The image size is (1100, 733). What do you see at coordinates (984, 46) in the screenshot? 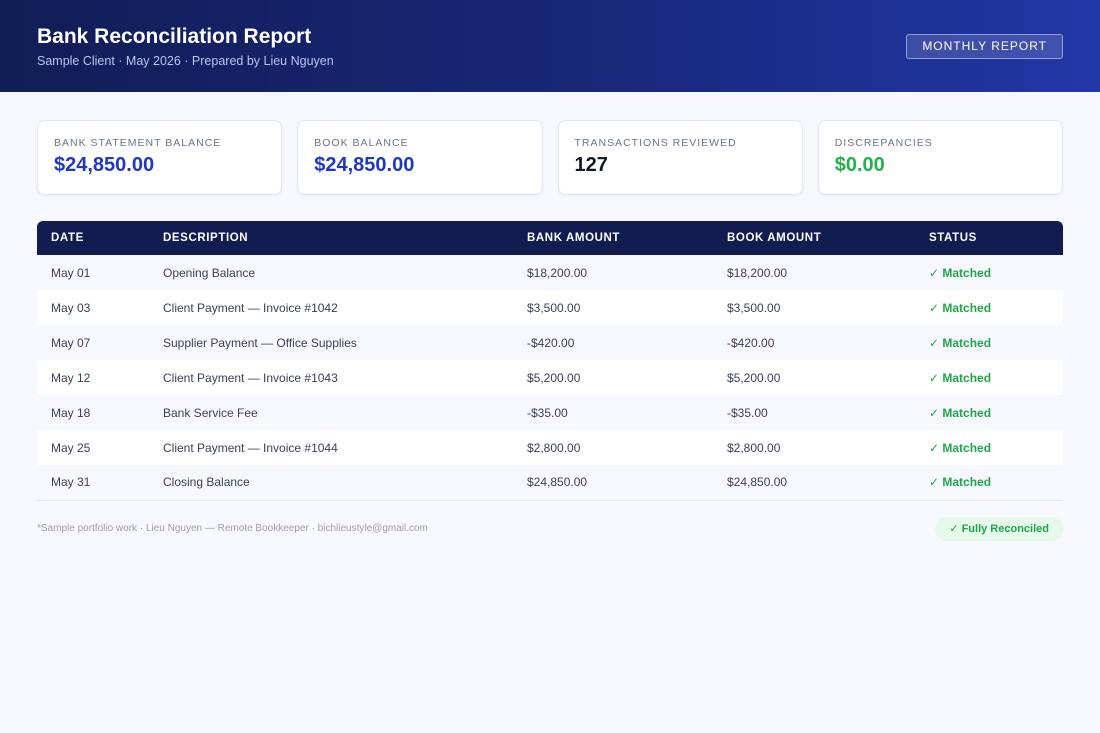
I see `monthly-report-button: MONTHLY REPORT` at bounding box center [984, 46].